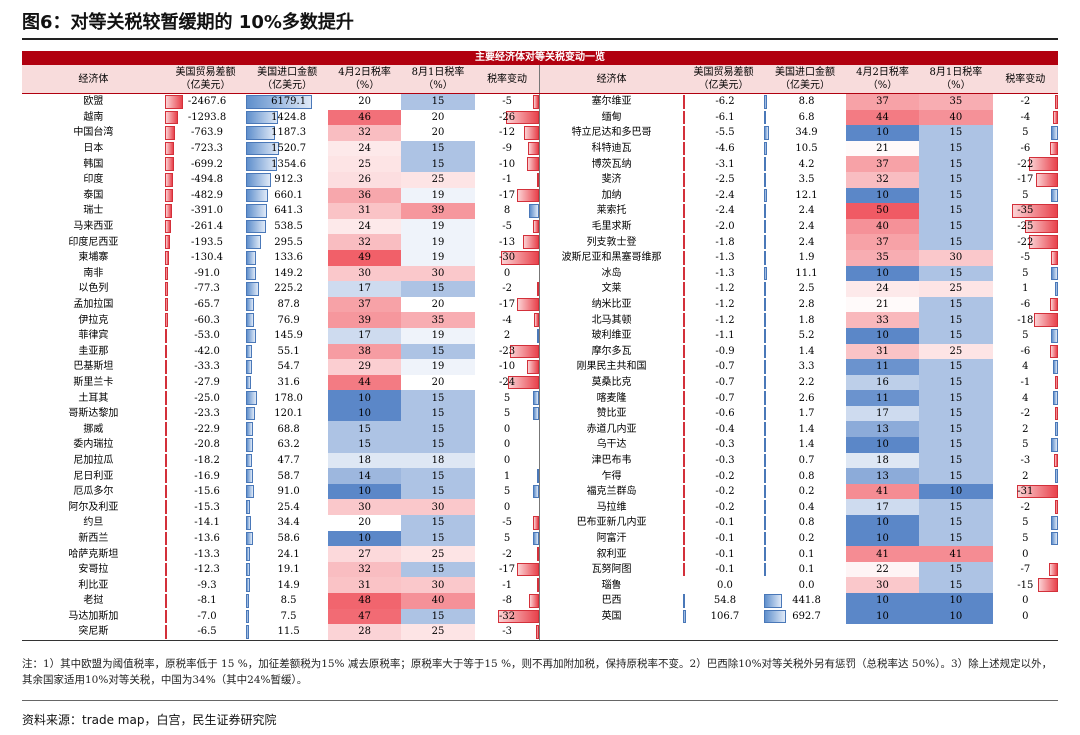 The image size is (1080, 735). What do you see at coordinates (882, 554) in the screenshot?
I see `april-rate-cell-value: 41` at bounding box center [882, 554].